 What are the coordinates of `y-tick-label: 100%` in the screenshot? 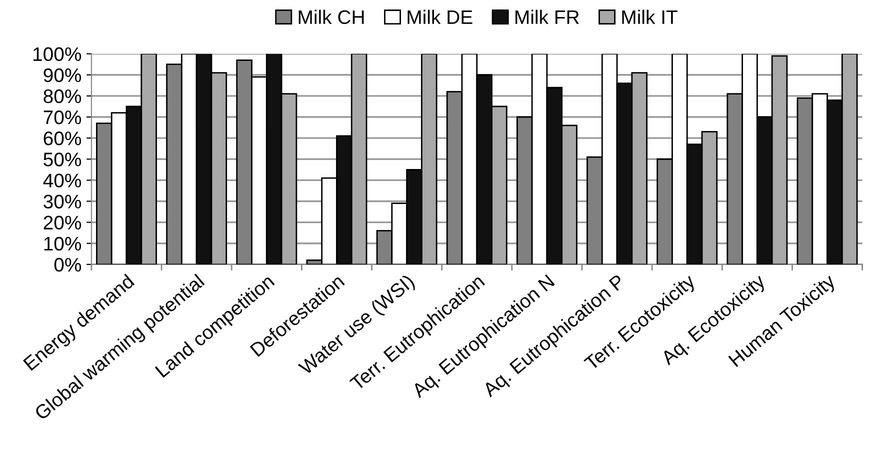 It's located at (57, 54).